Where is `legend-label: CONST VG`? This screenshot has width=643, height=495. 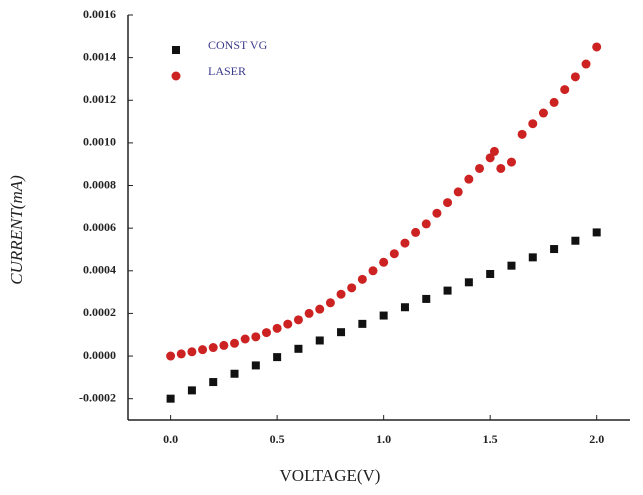 legend-label: CONST VG is located at coordinates (238, 45).